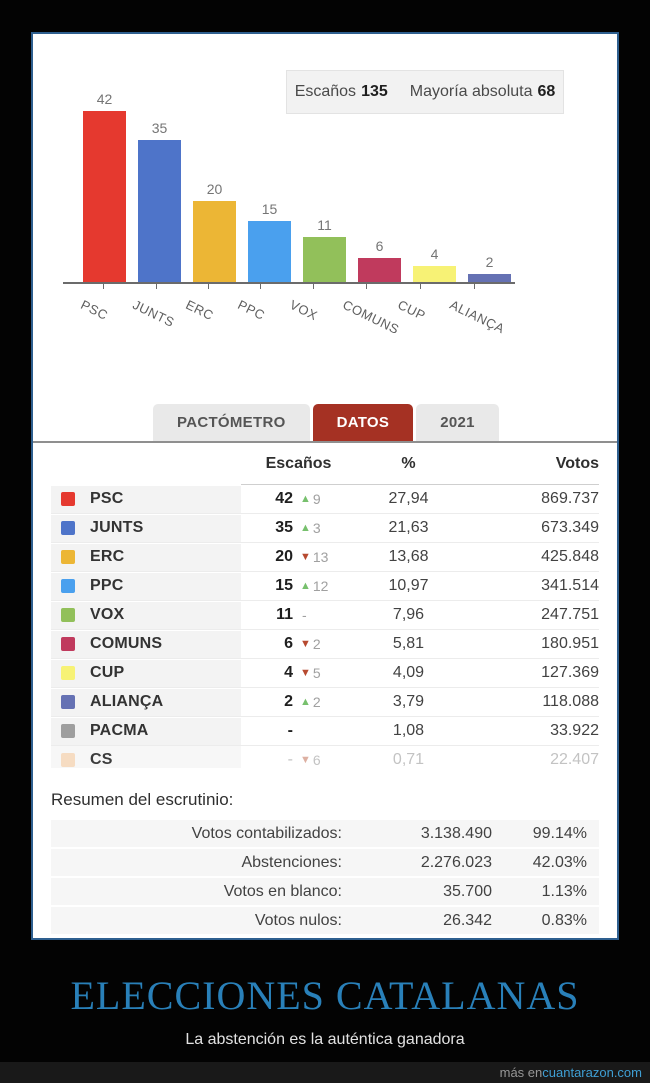 The width and height of the screenshot is (650, 1083). I want to click on absolute-majority-value: 68, so click(546, 91).